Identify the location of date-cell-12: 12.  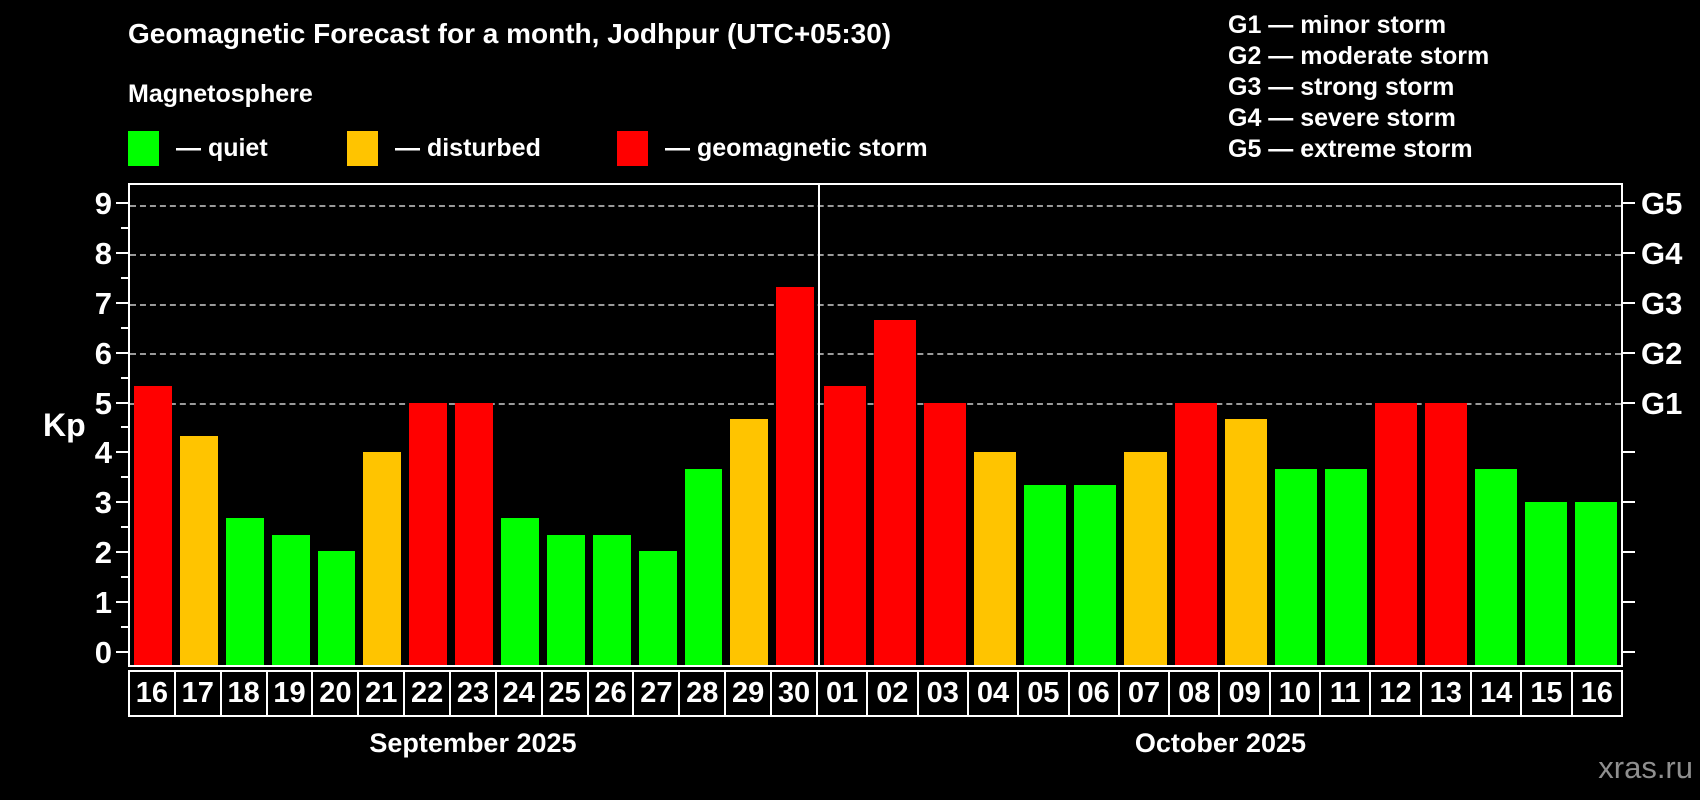
(1395, 693).